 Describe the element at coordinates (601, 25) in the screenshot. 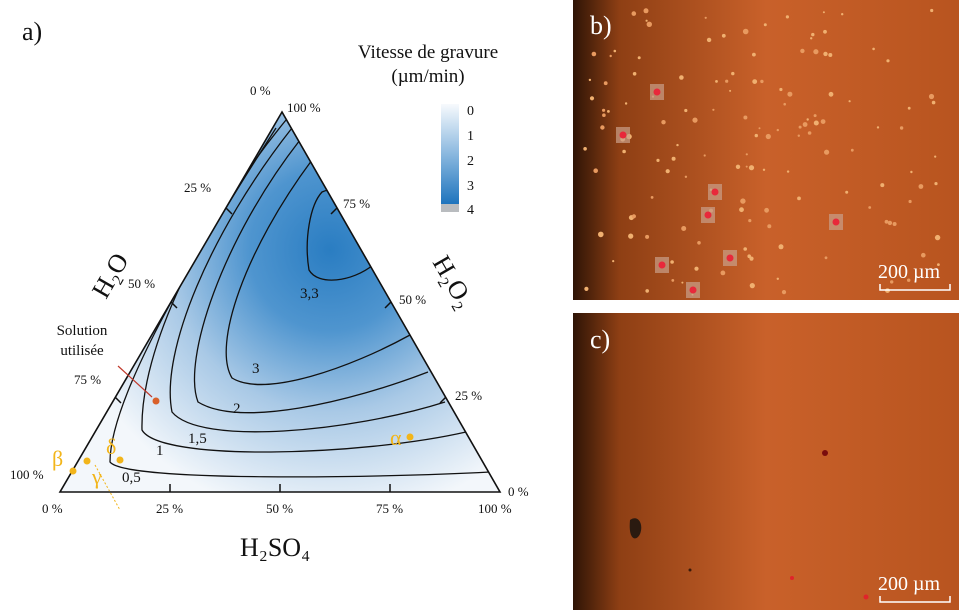

I see `panel-label: b)` at that location.